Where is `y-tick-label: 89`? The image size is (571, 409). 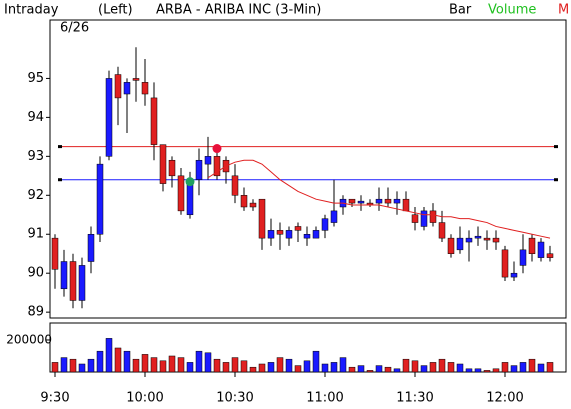 y-tick-label: 89 is located at coordinates (35, 312).